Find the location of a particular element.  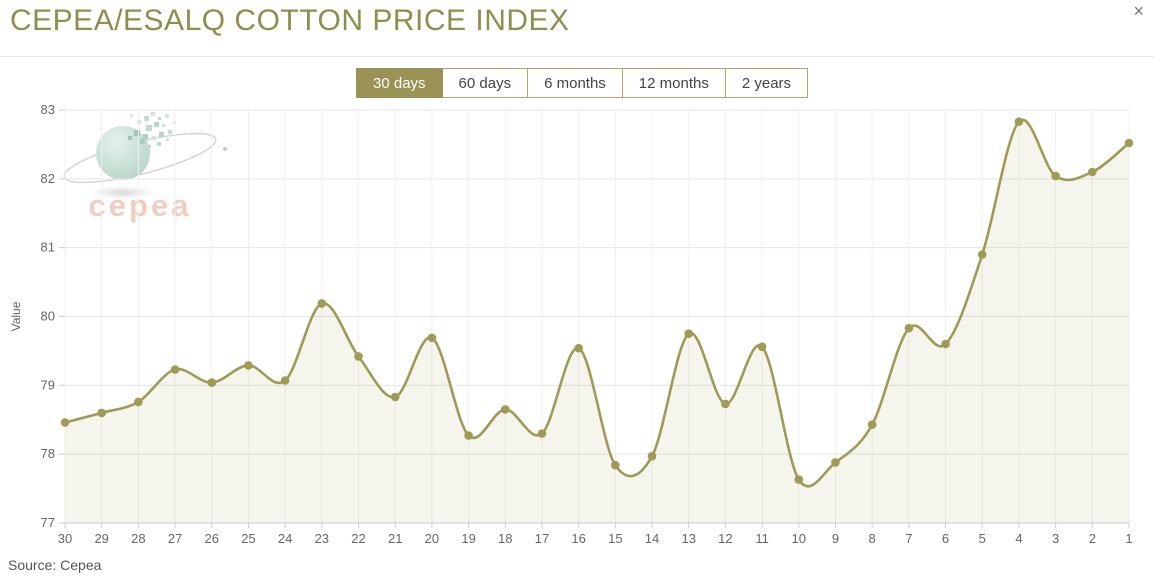

tab-label: 60 days is located at coordinates (485, 83).